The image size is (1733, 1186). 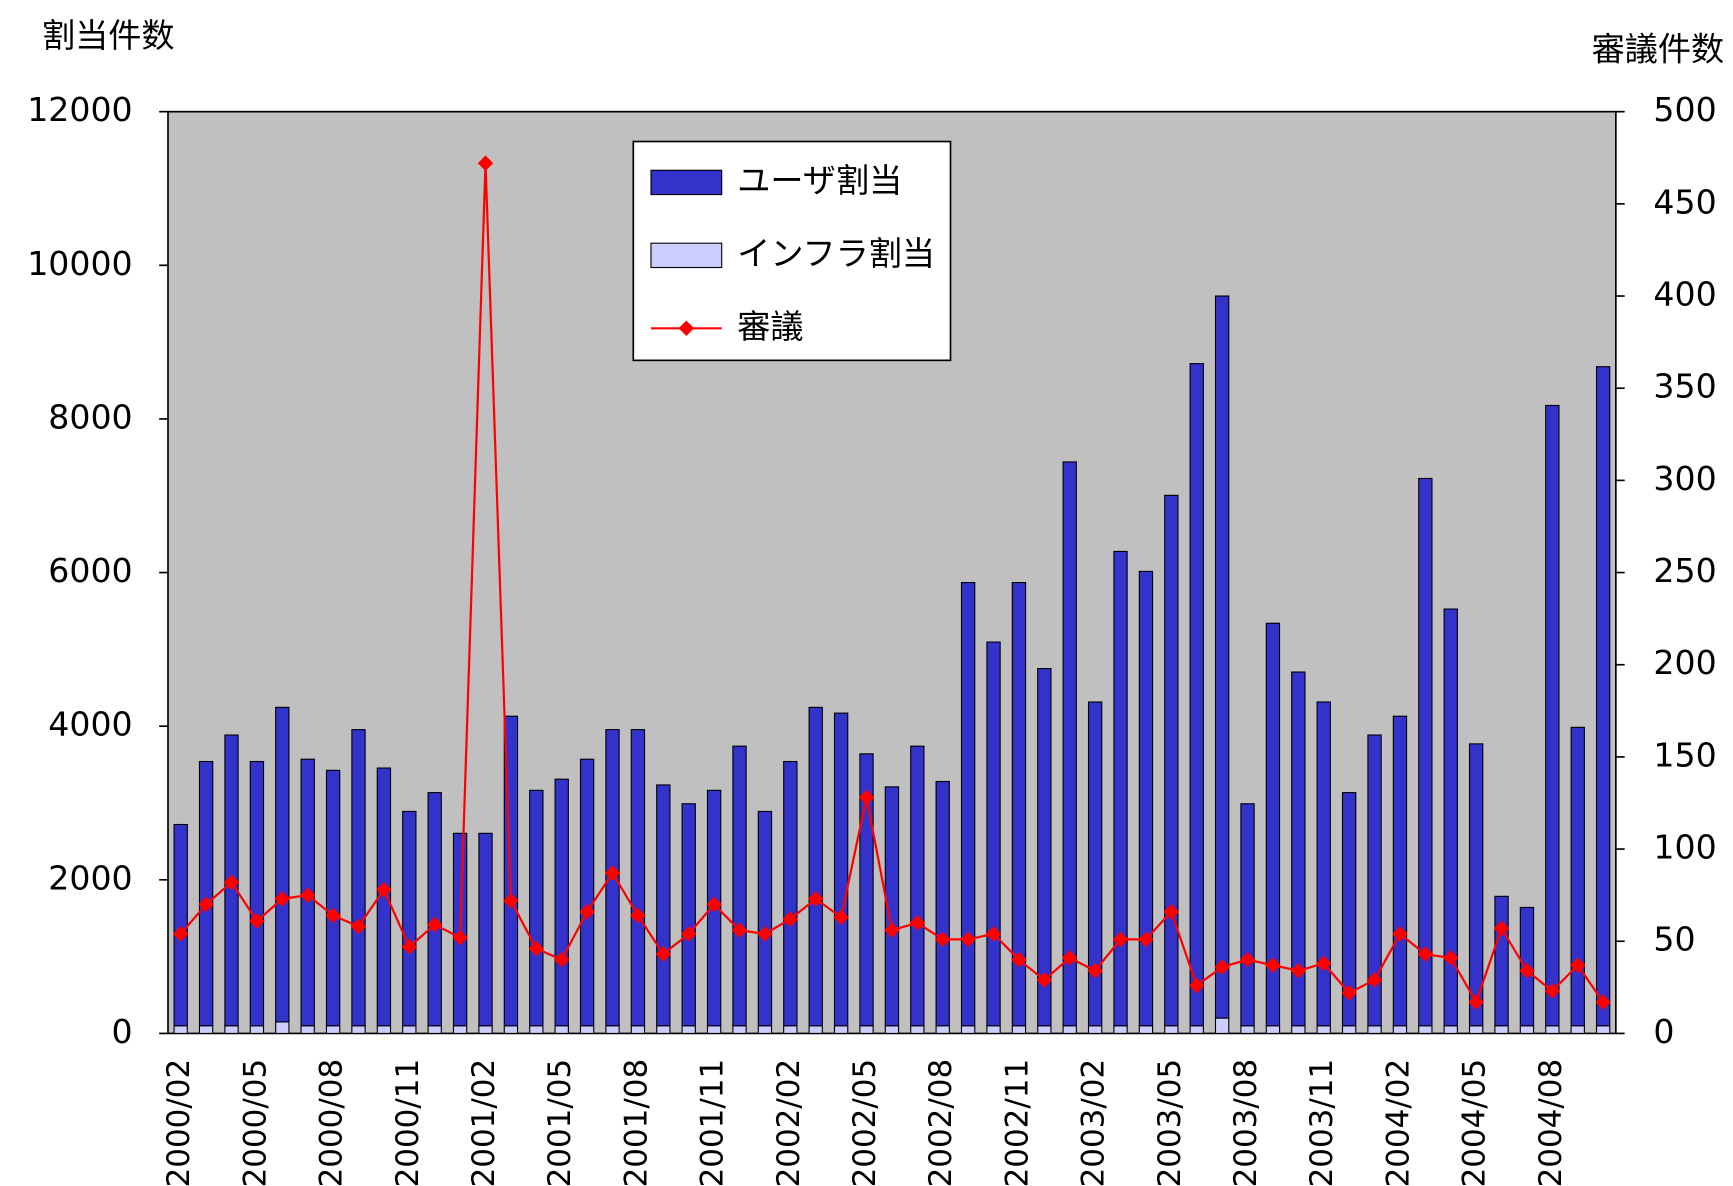 I want to click on y-tick-label: 4000, so click(x=90, y=724).